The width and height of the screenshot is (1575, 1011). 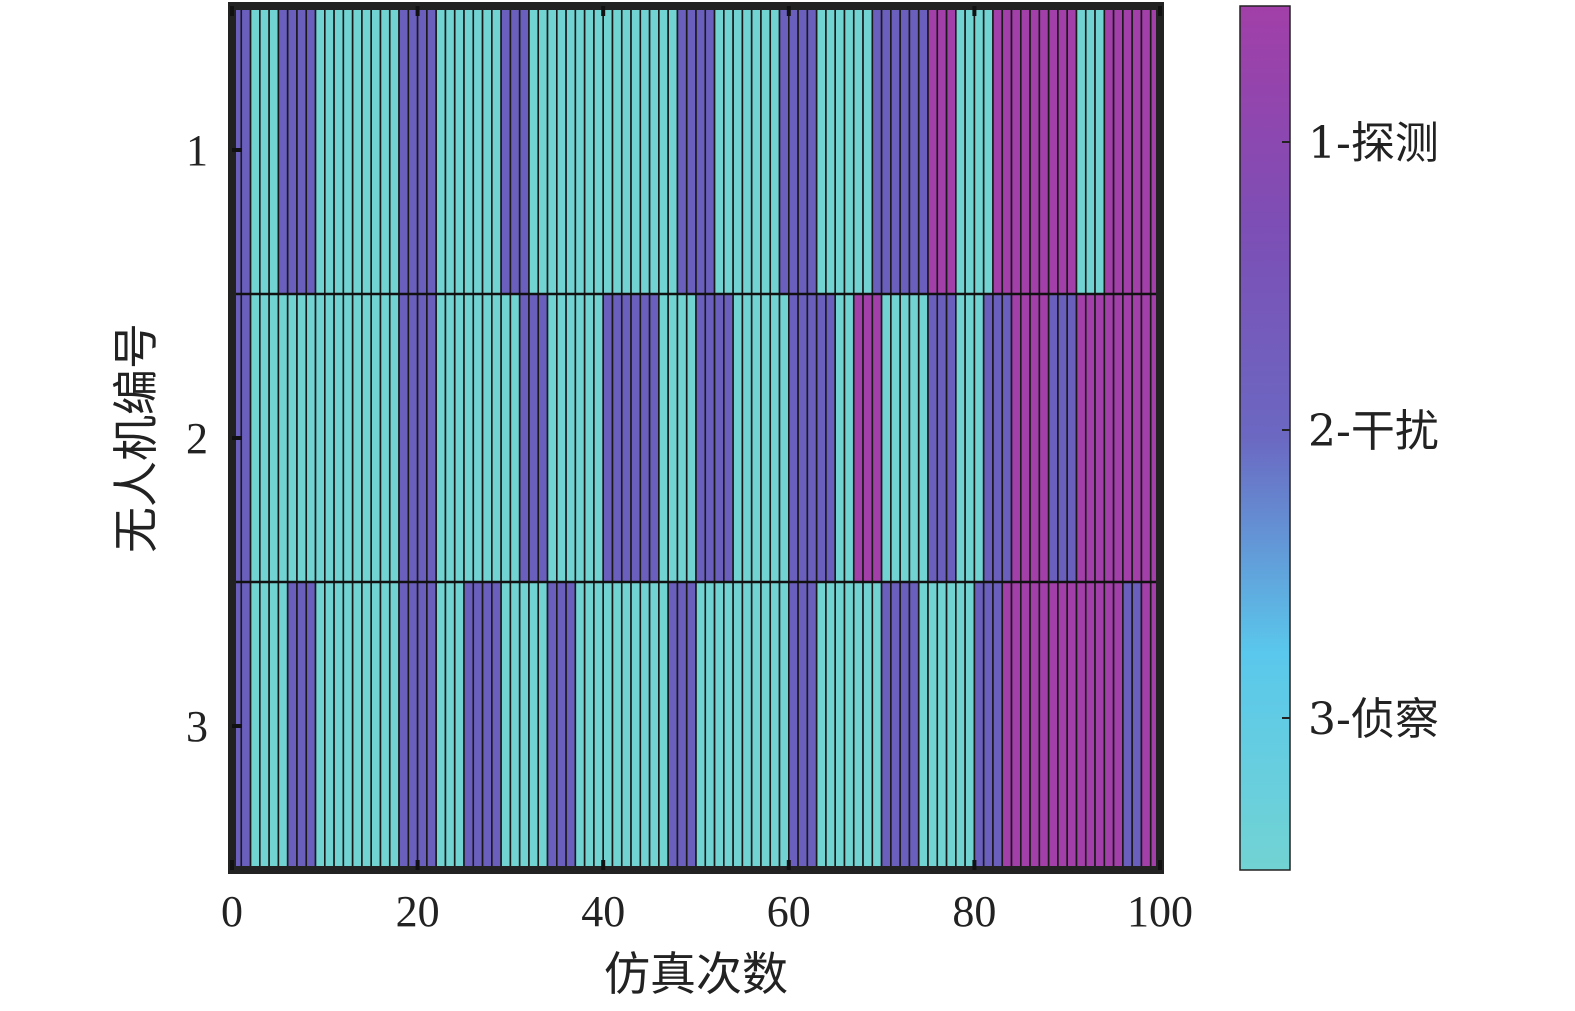 What do you see at coordinates (974, 911) in the screenshot?
I see `x-tick-label: 80` at bounding box center [974, 911].